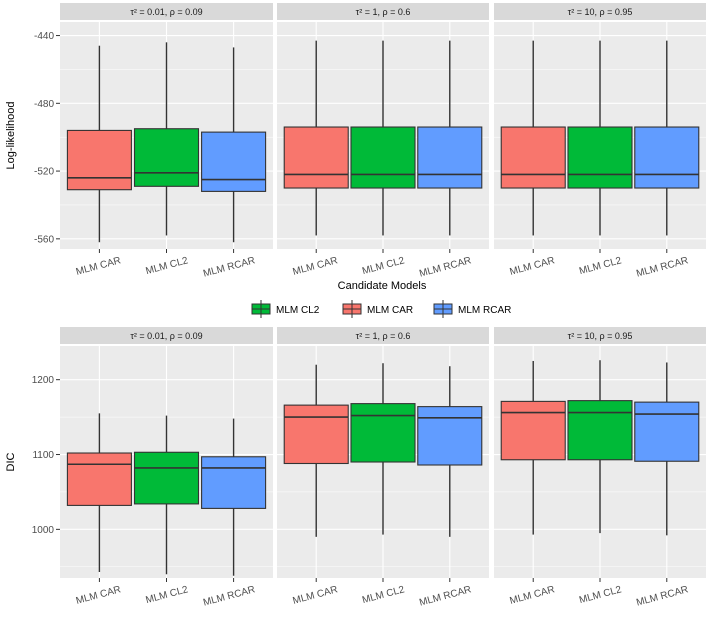 The height and width of the screenshot is (619, 709). I want to click on legend-label: MLM CL2, so click(298, 310).